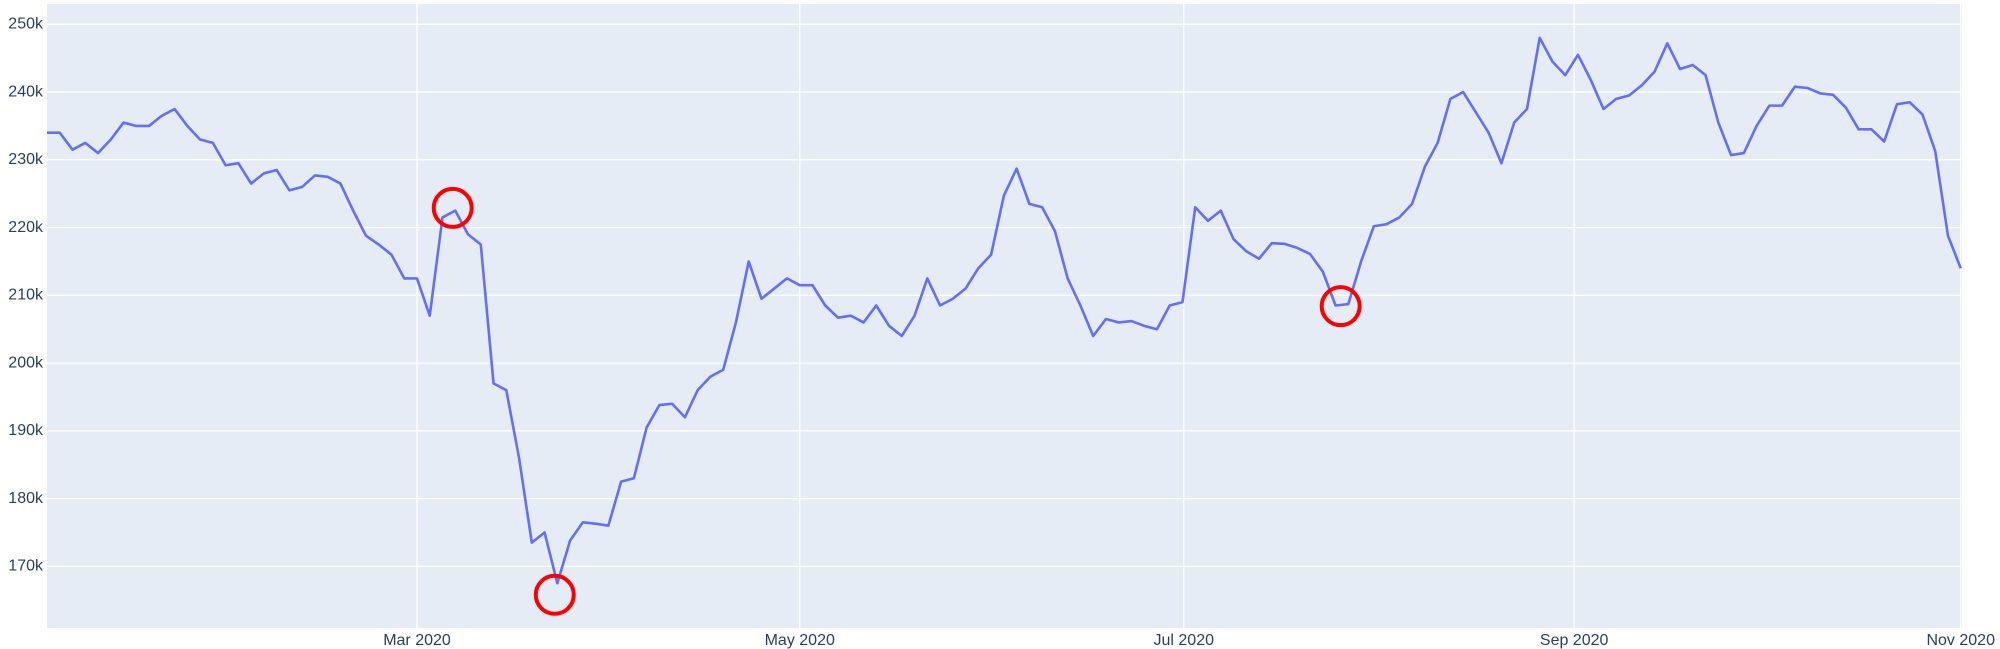 This screenshot has width=2000, height=649. What do you see at coordinates (1184, 640) in the screenshot?
I see `x-tick-label: Jul 2020` at bounding box center [1184, 640].